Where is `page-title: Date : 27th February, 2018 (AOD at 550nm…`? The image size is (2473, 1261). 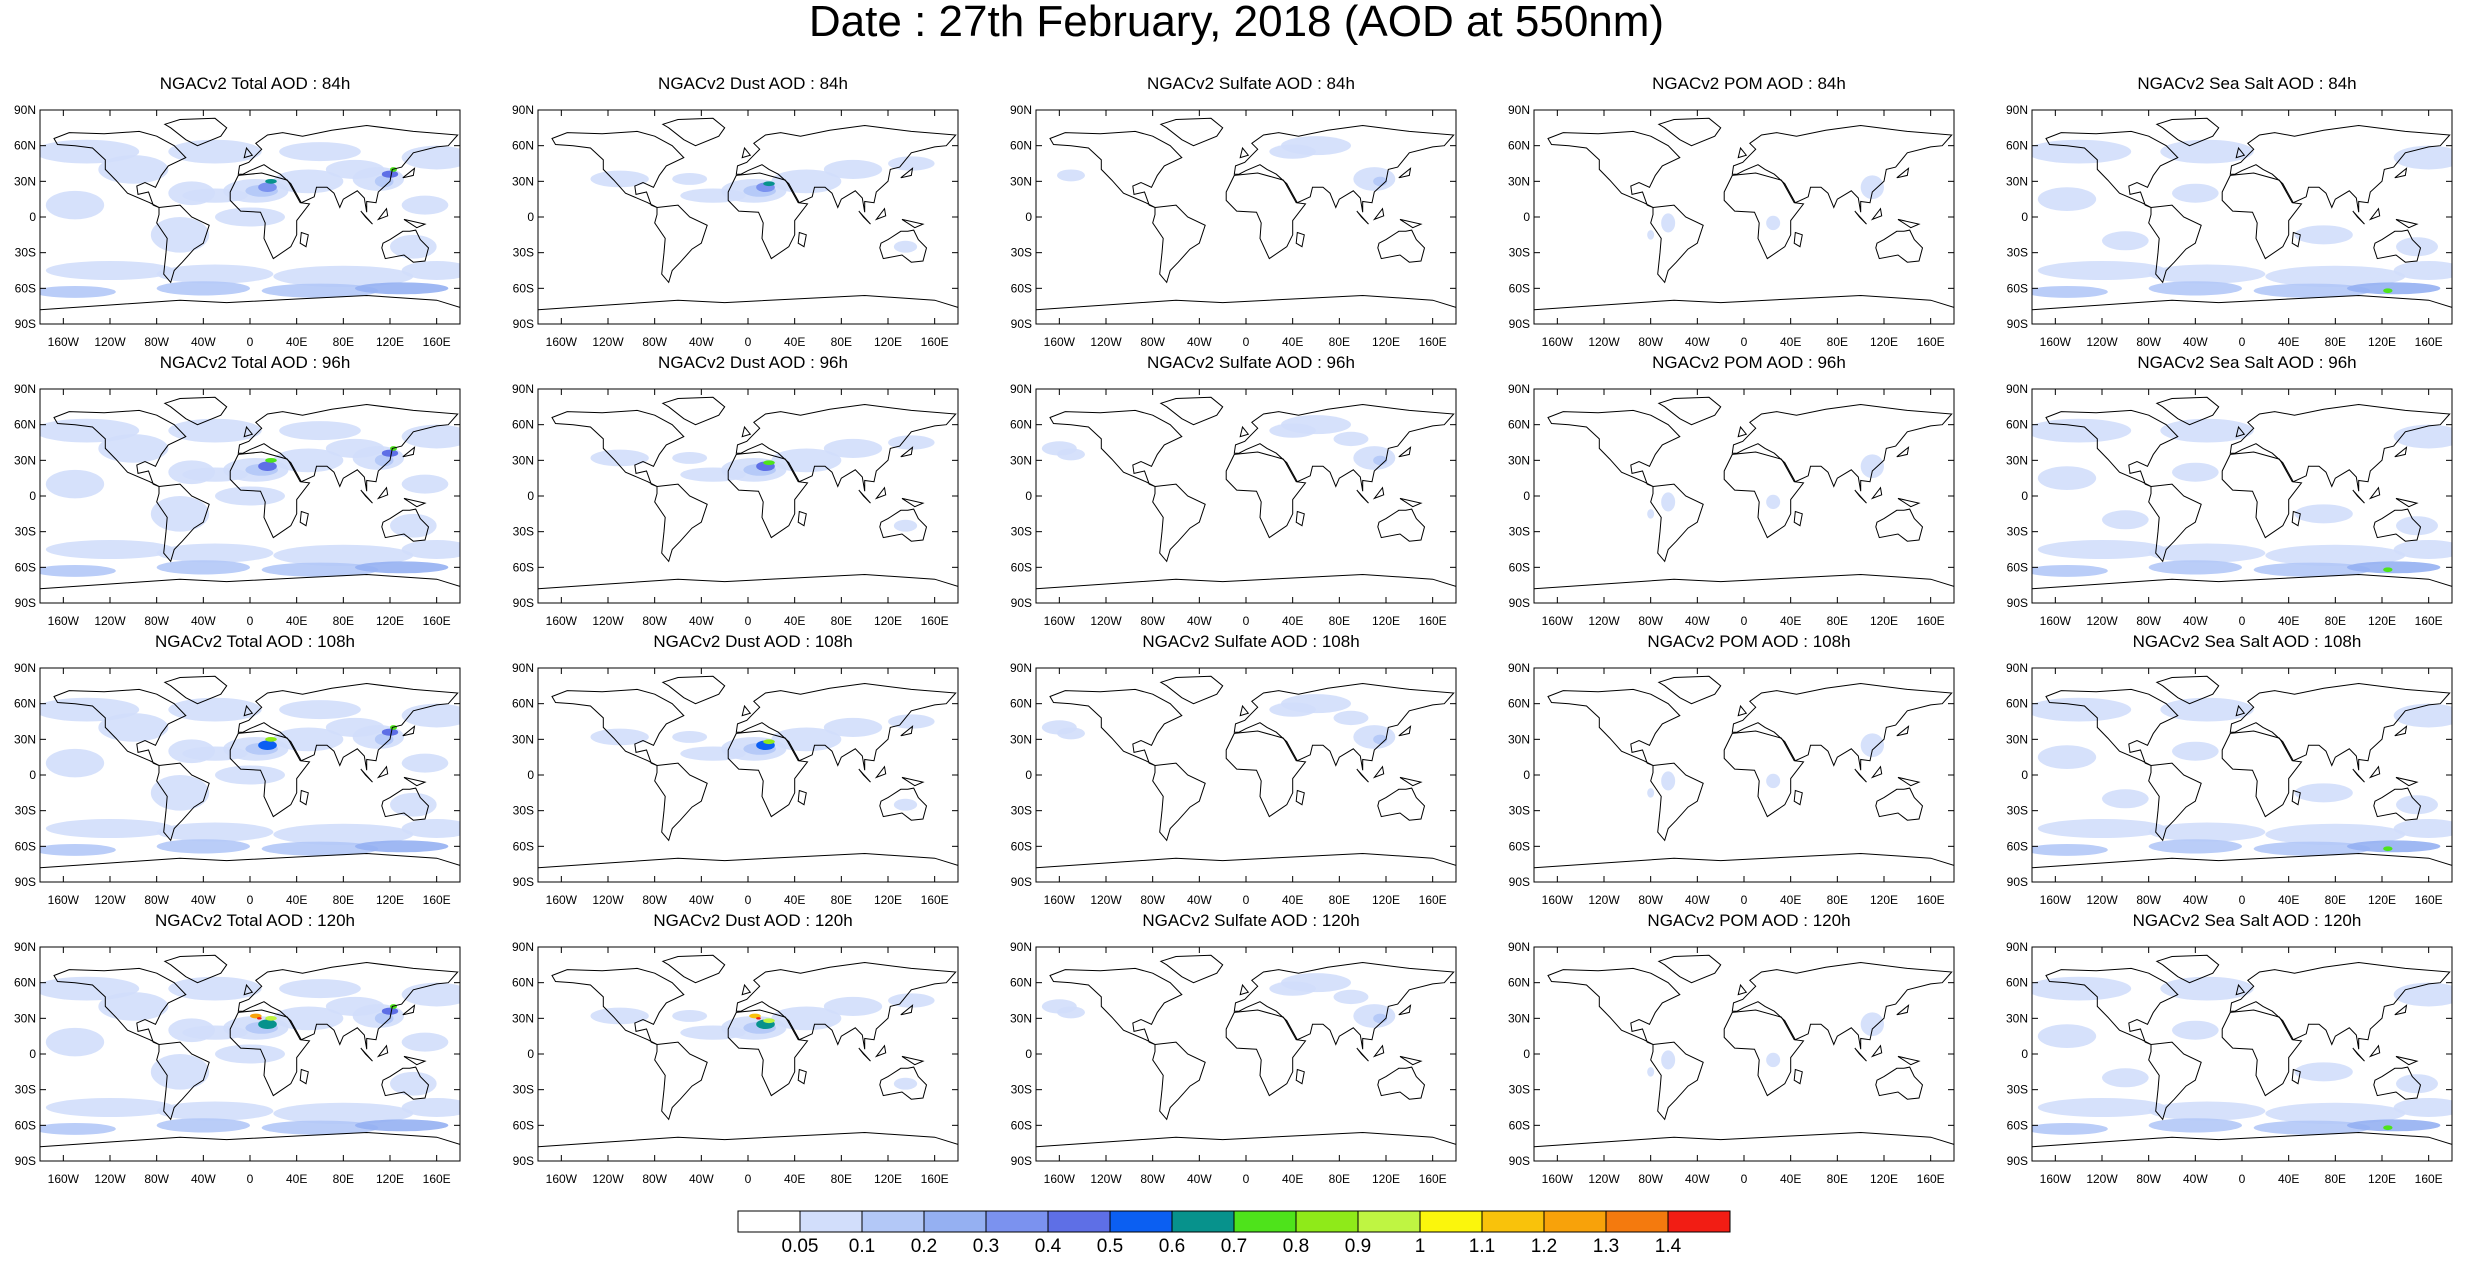
page-title: Date : 27th February, 2018 (AOD at 550nm… is located at coordinates (1236, 23).